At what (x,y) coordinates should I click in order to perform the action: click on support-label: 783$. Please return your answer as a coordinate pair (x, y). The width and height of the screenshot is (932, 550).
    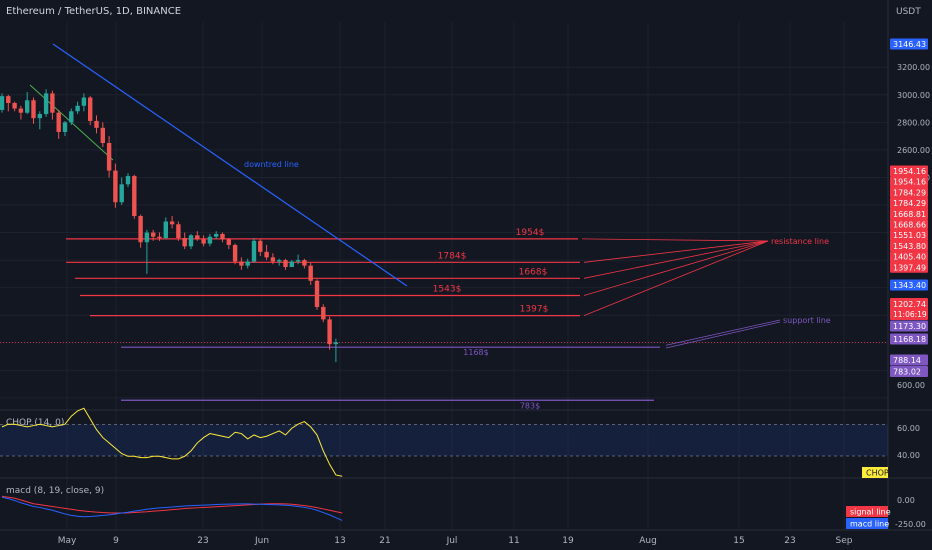
    Looking at the image, I should click on (530, 405).